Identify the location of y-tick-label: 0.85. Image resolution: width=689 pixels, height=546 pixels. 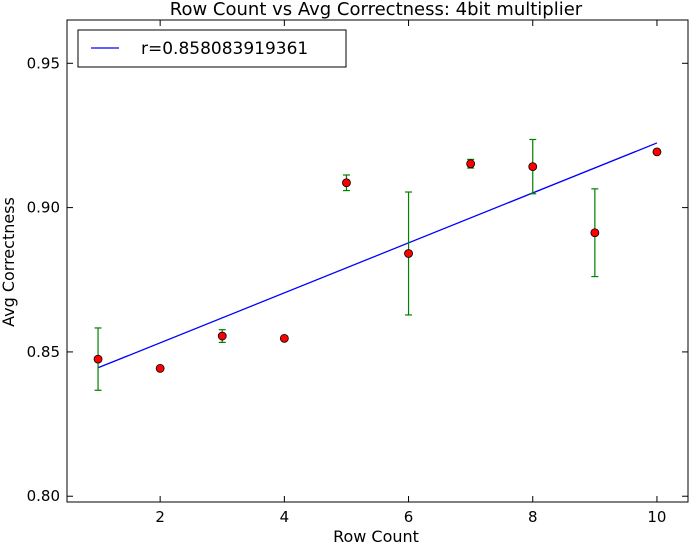
(43, 352).